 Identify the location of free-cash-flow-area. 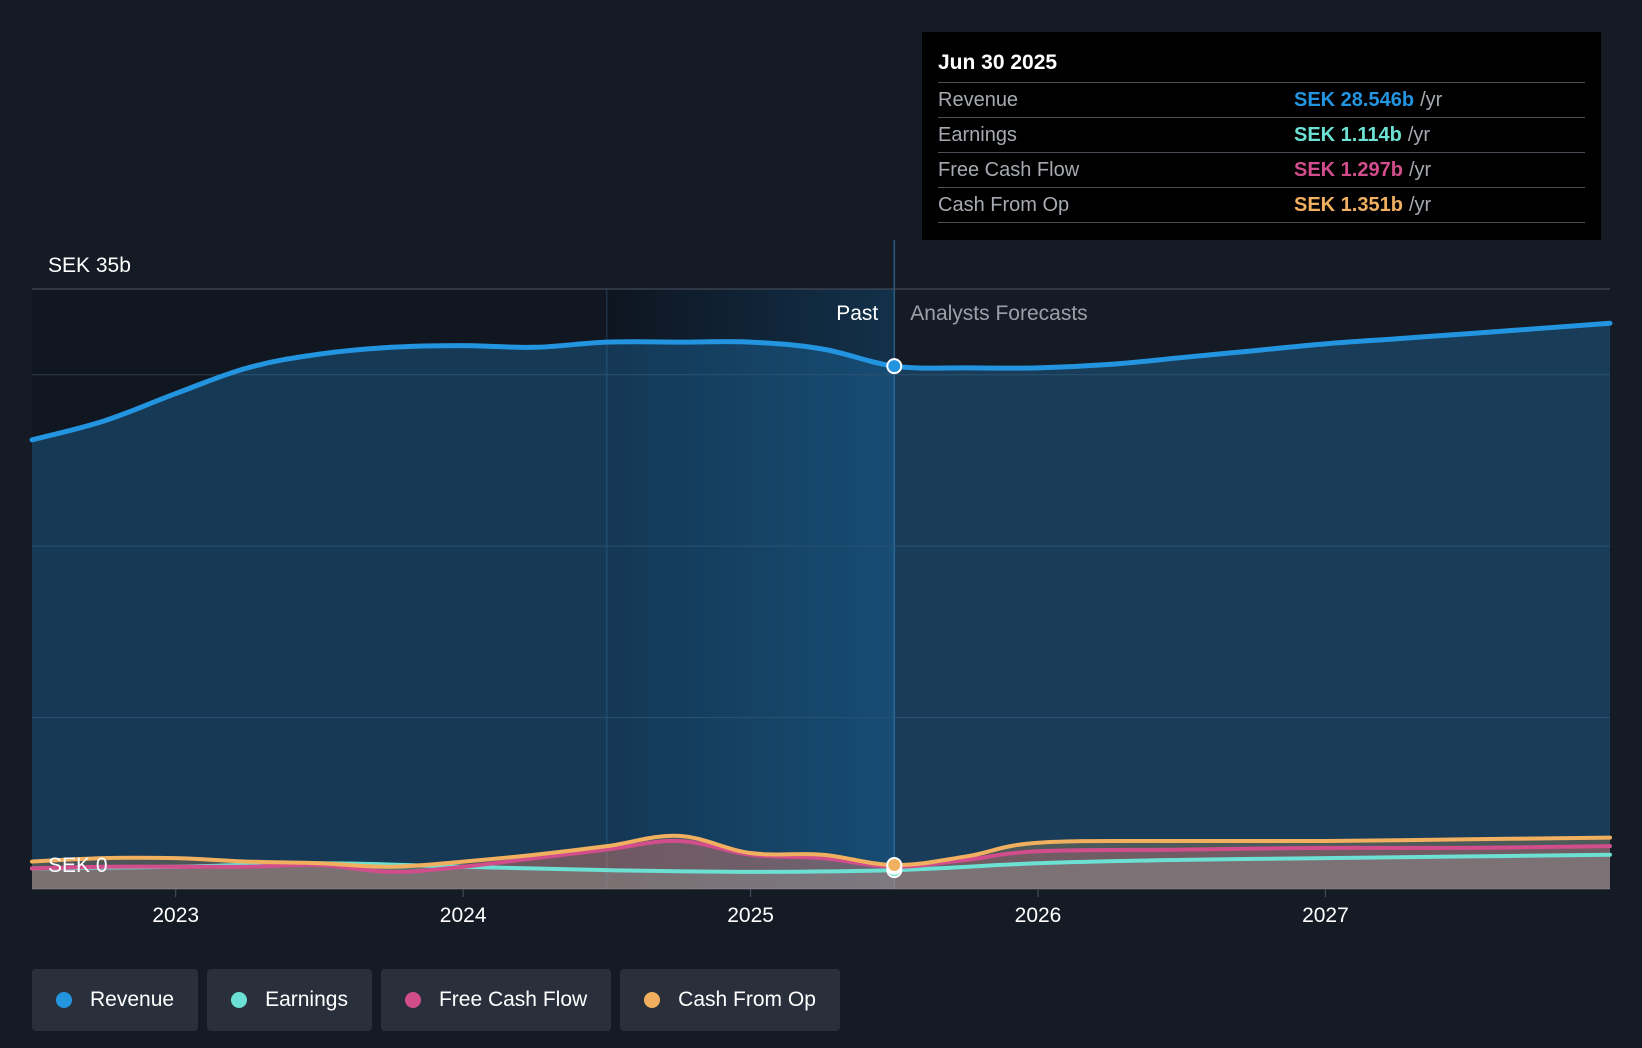
(821, 864).